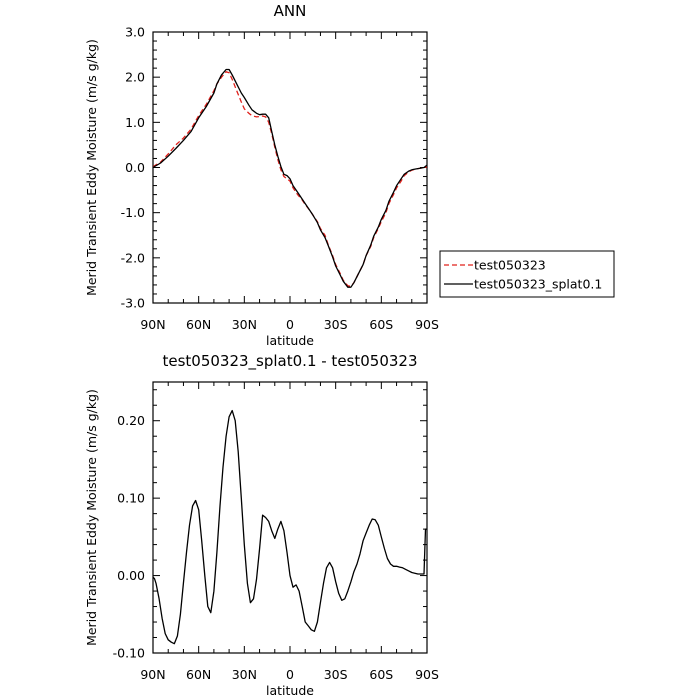  What do you see at coordinates (133, 257) in the screenshot?
I see `y-tick-label: -2.0` at bounding box center [133, 257].